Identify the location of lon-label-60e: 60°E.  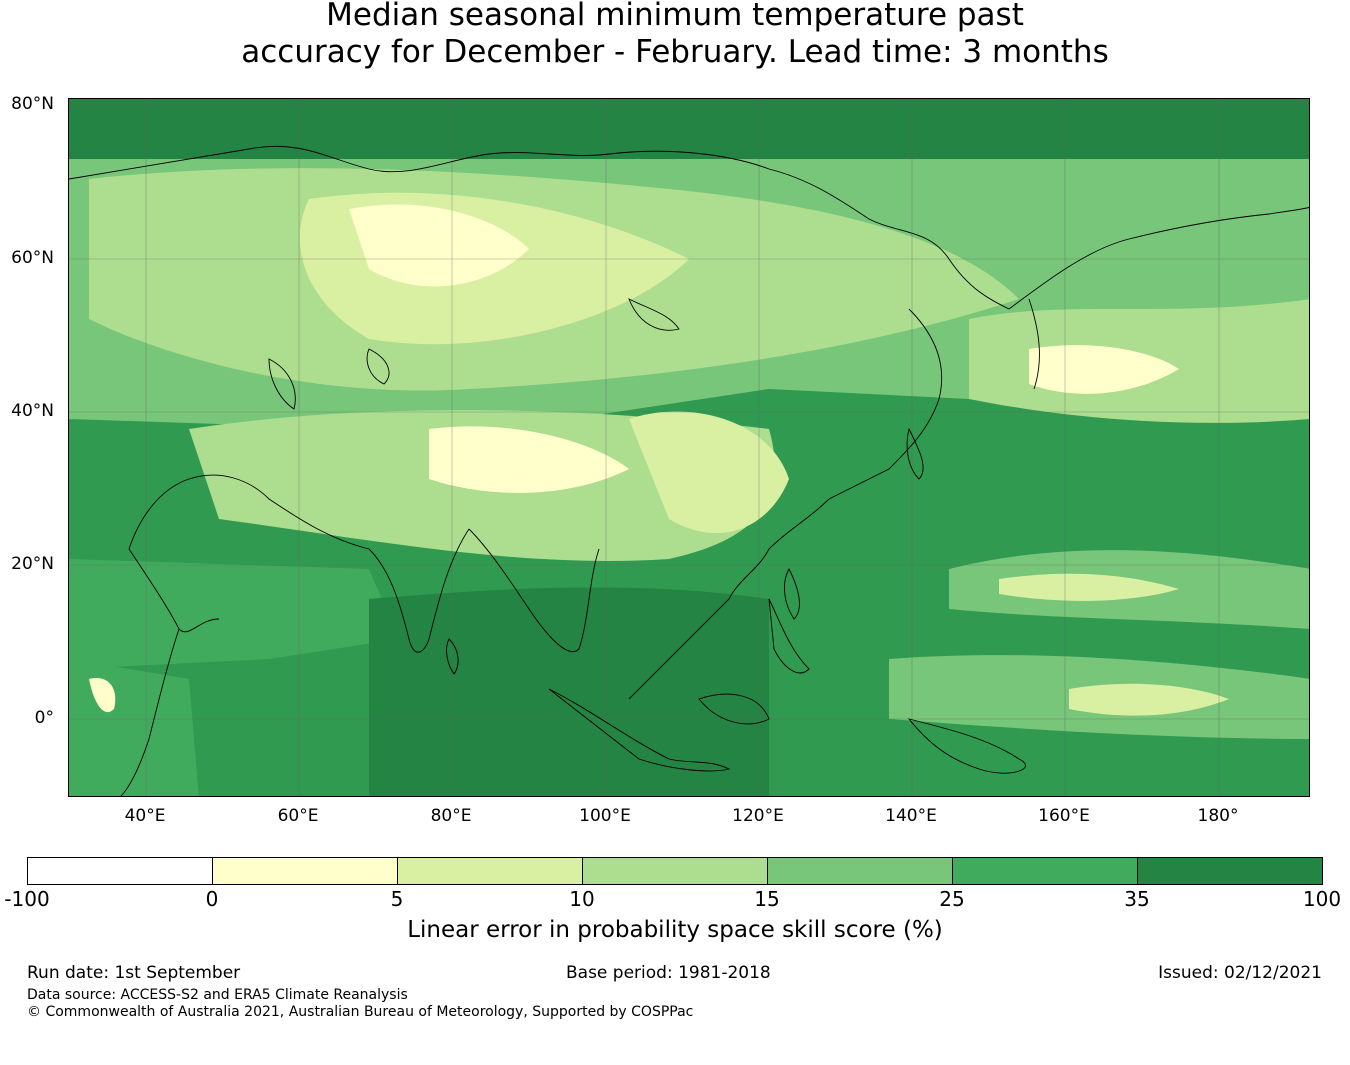
(298, 816).